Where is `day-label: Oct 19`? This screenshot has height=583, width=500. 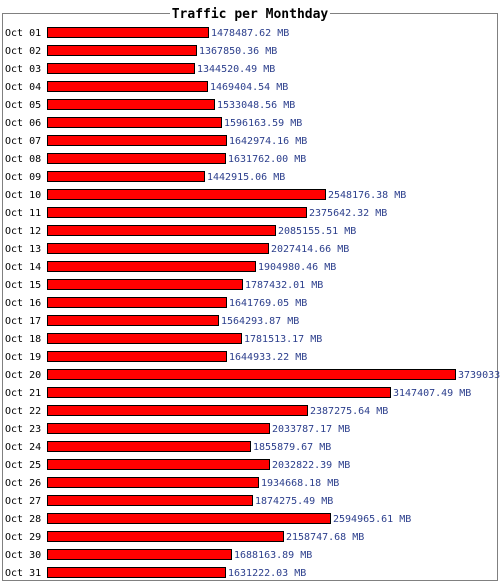
day-label: Oct 19 is located at coordinates (23, 357).